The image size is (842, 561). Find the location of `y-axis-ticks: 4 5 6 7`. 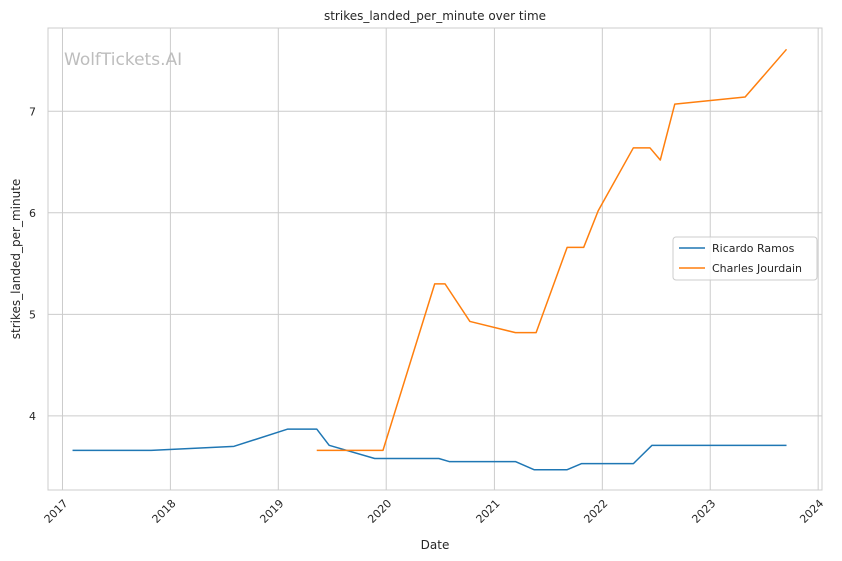

y-axis-ticks: 4 5 6 7 is located at coordinates (32, 264).